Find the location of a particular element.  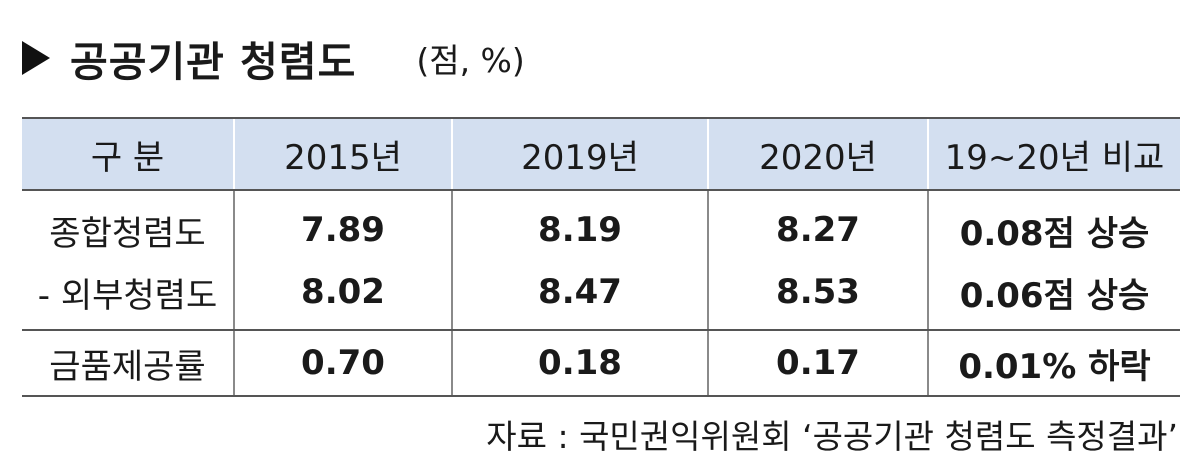

table-row: 종합청렴도 7.89 8.19 8.27 0.08점 상승 is located at coordinates (601, 225).